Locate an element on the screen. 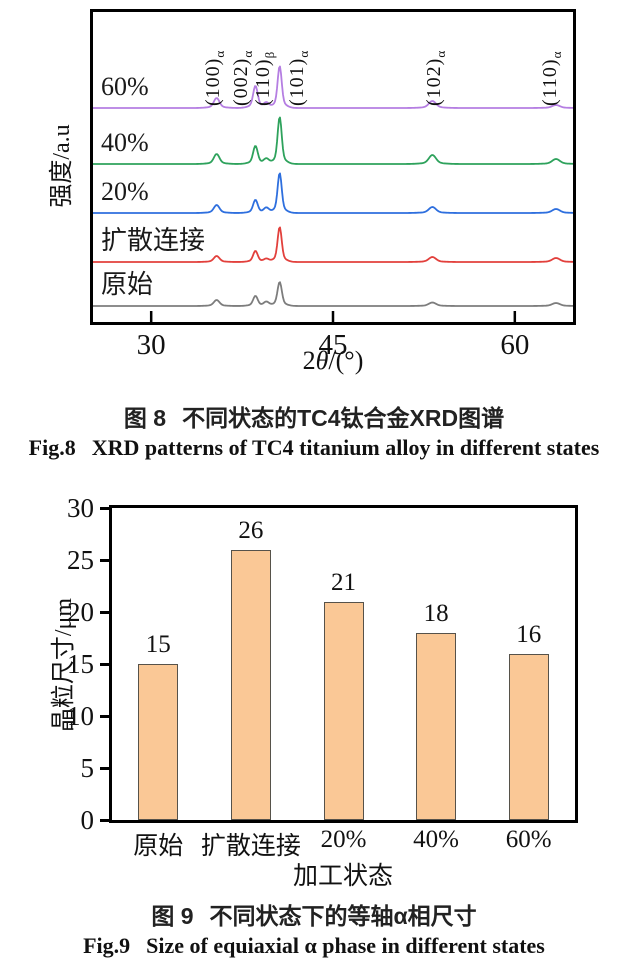 This screenshot has height=971, width=628. bar-20% is located at coordinates (343, 710).